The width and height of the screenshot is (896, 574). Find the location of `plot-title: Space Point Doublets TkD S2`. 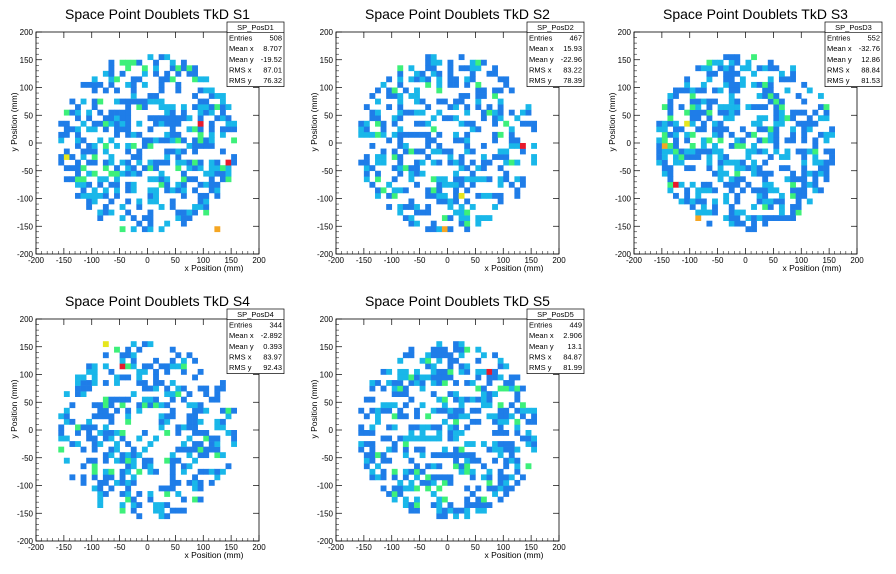

plot-title: Space Point Doublets TkD S2 is located at coordinates (457, 14).